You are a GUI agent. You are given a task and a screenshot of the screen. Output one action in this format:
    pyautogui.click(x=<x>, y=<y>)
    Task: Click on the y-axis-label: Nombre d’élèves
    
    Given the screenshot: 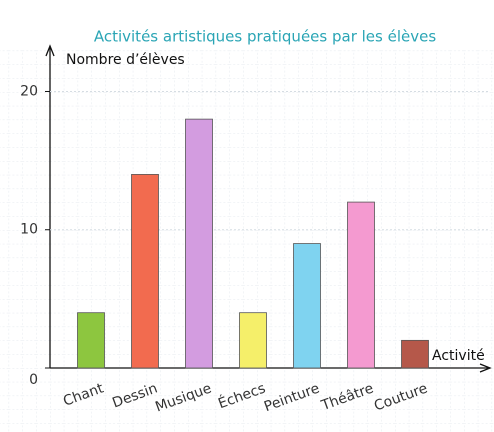 What is the action you would take?
    pyautogui.click(x=125, y=60)
    